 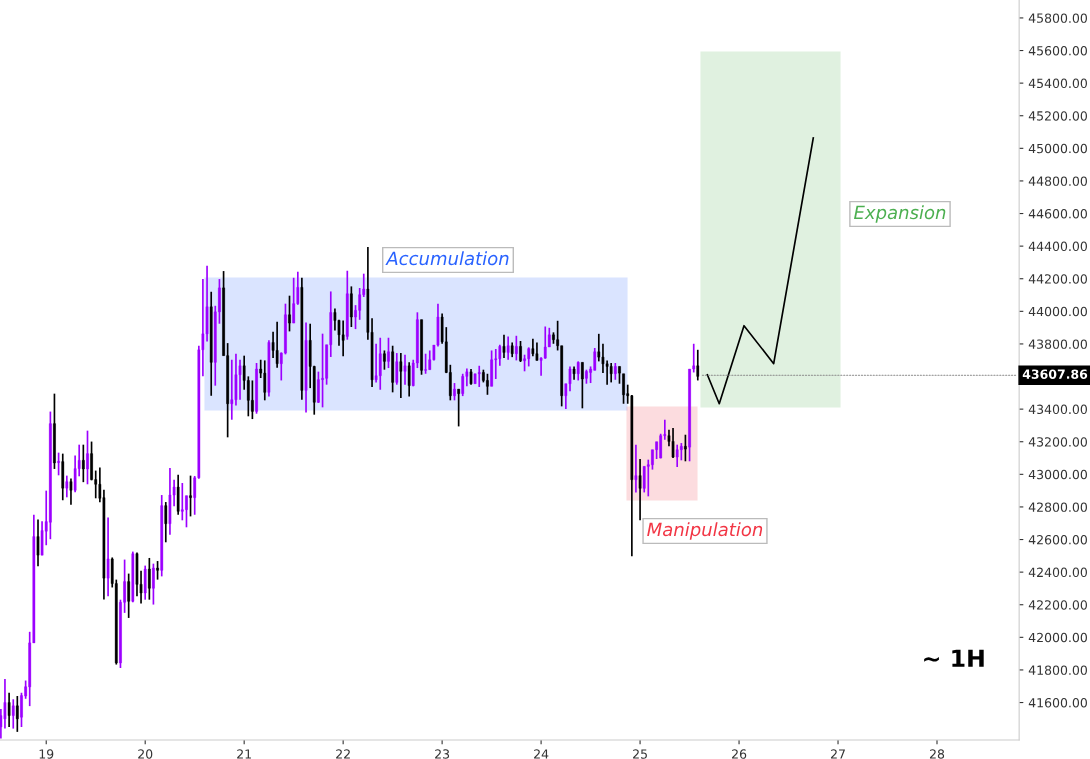 What do you see at coordinates (1057, 344) in the screenshot?
I see `y-tick-label: 43800.00` at bounding box center [1057, 344].